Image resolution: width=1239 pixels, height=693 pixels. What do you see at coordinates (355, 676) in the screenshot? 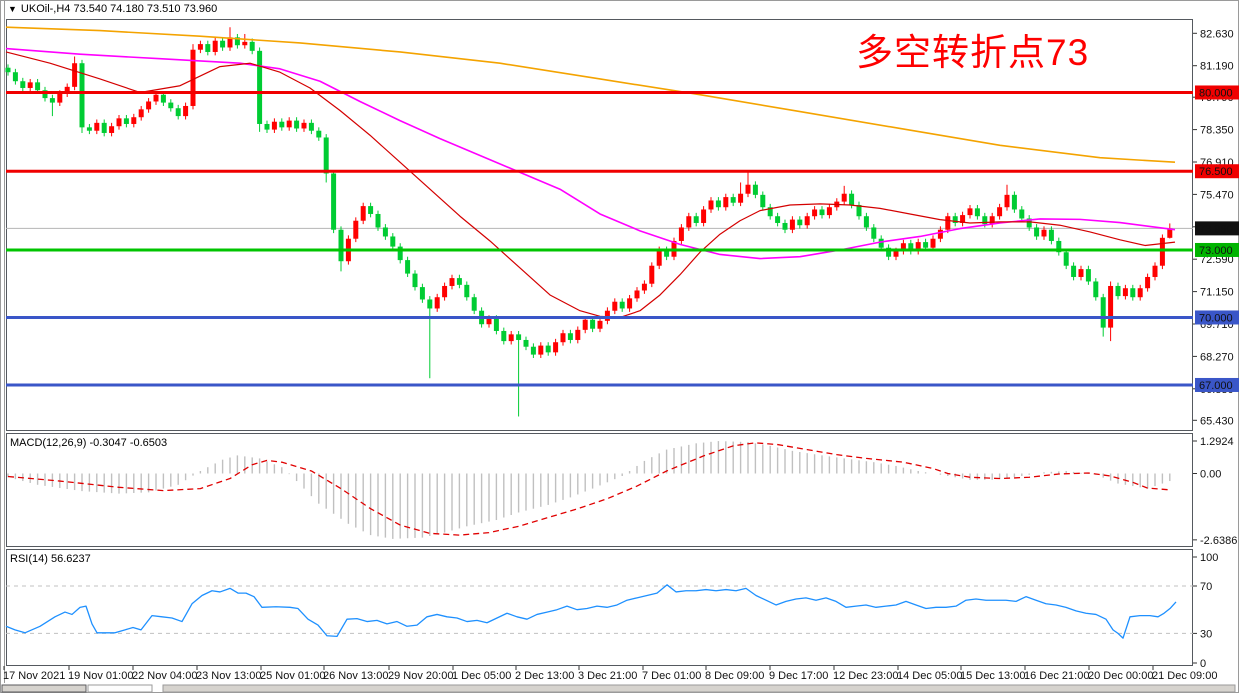
I see `svg-text: 26 Nov 13:00` at bounding box center [355, 676].